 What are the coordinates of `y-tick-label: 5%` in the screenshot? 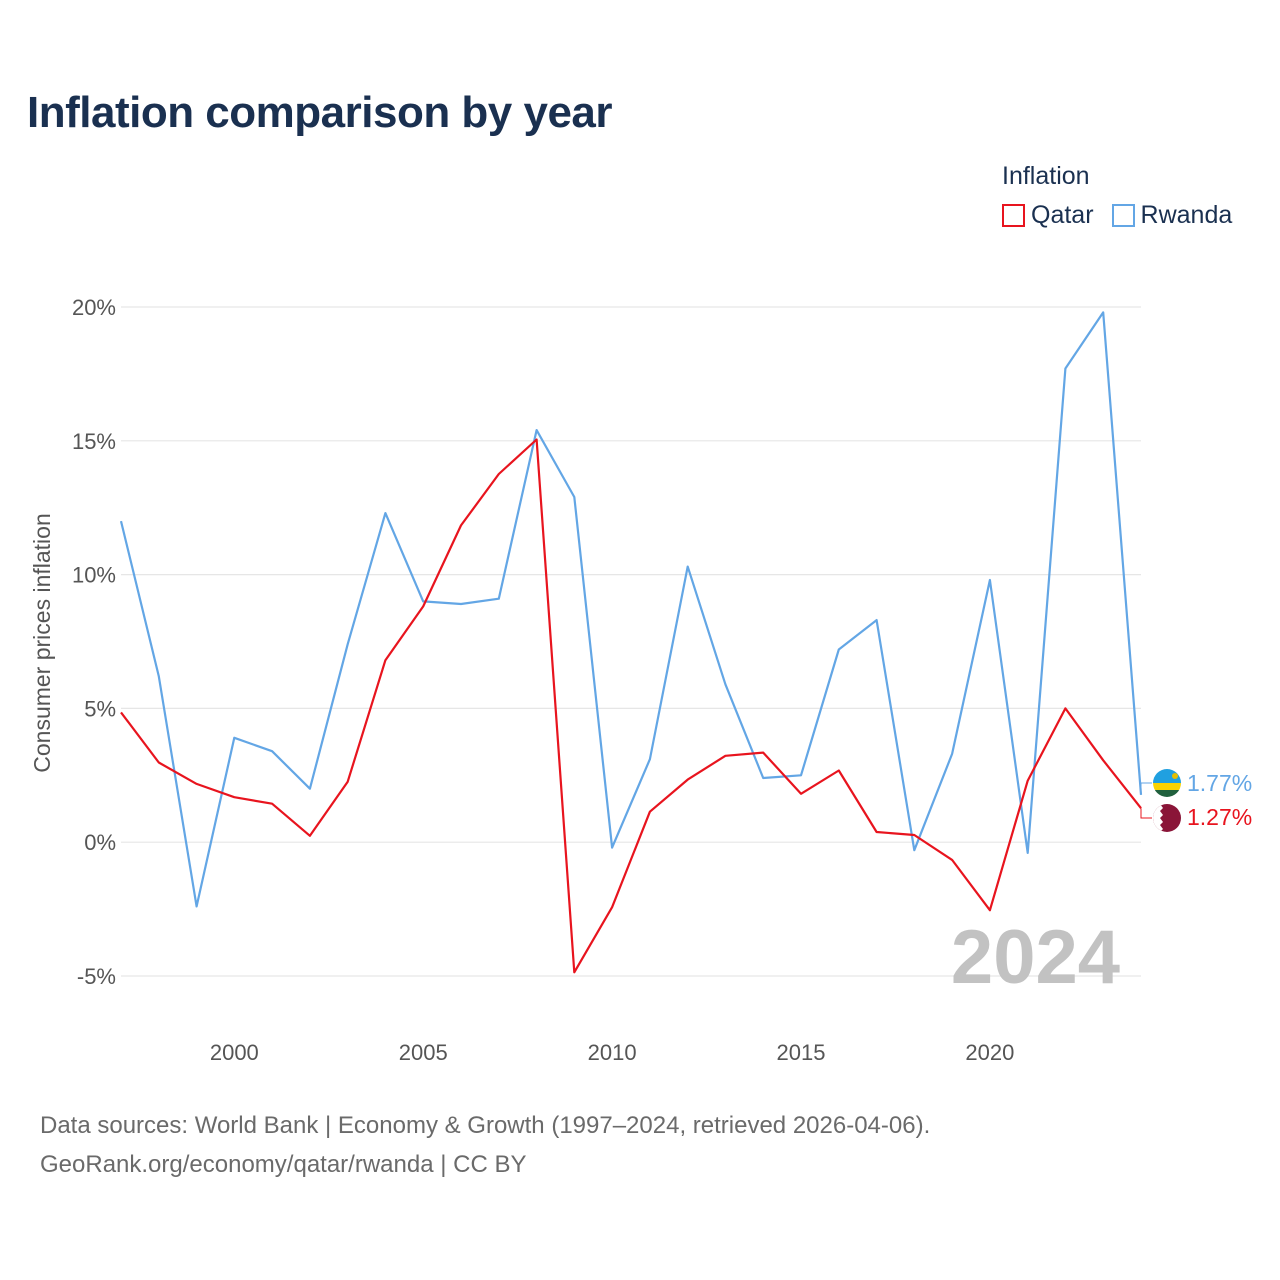 It's located at (100, 708).